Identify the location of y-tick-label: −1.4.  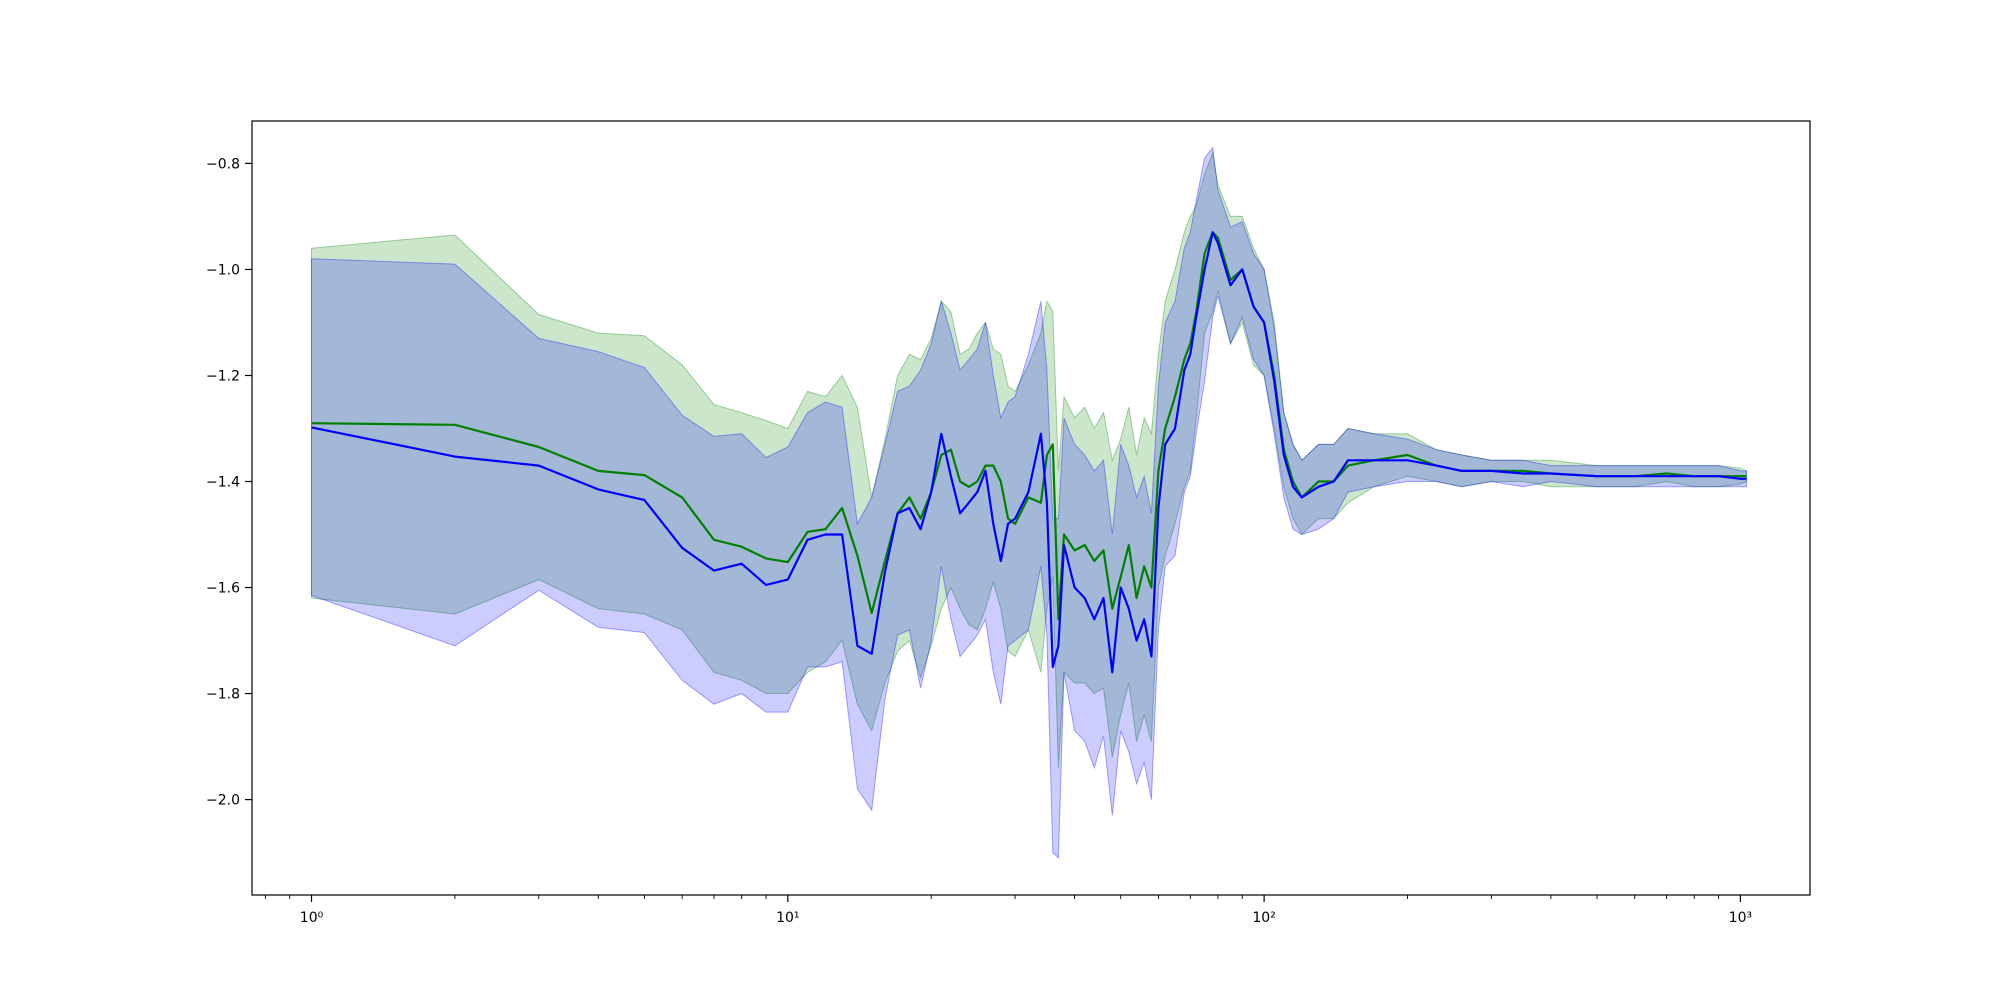
(223, 482).